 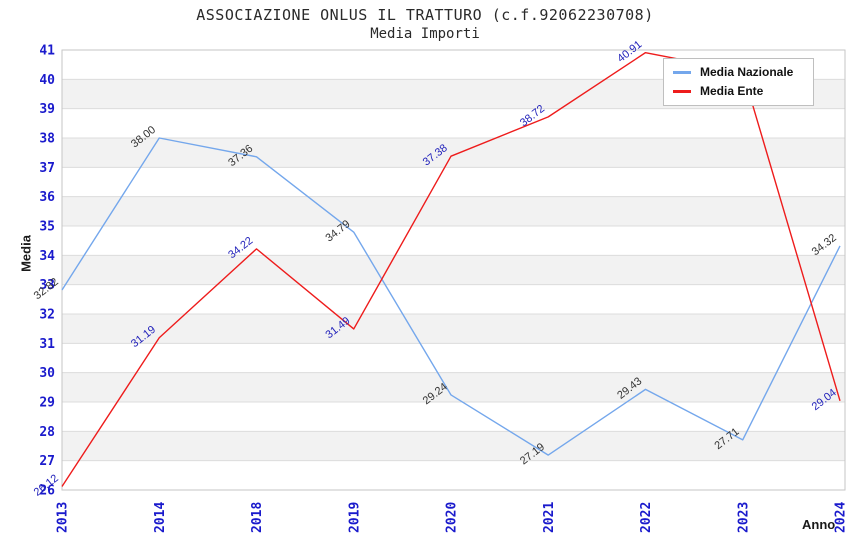 What do you see at coordinates (47, 432) in the screenshot?
I see `y-tick-label: 28` at bounding box center [47, 432].